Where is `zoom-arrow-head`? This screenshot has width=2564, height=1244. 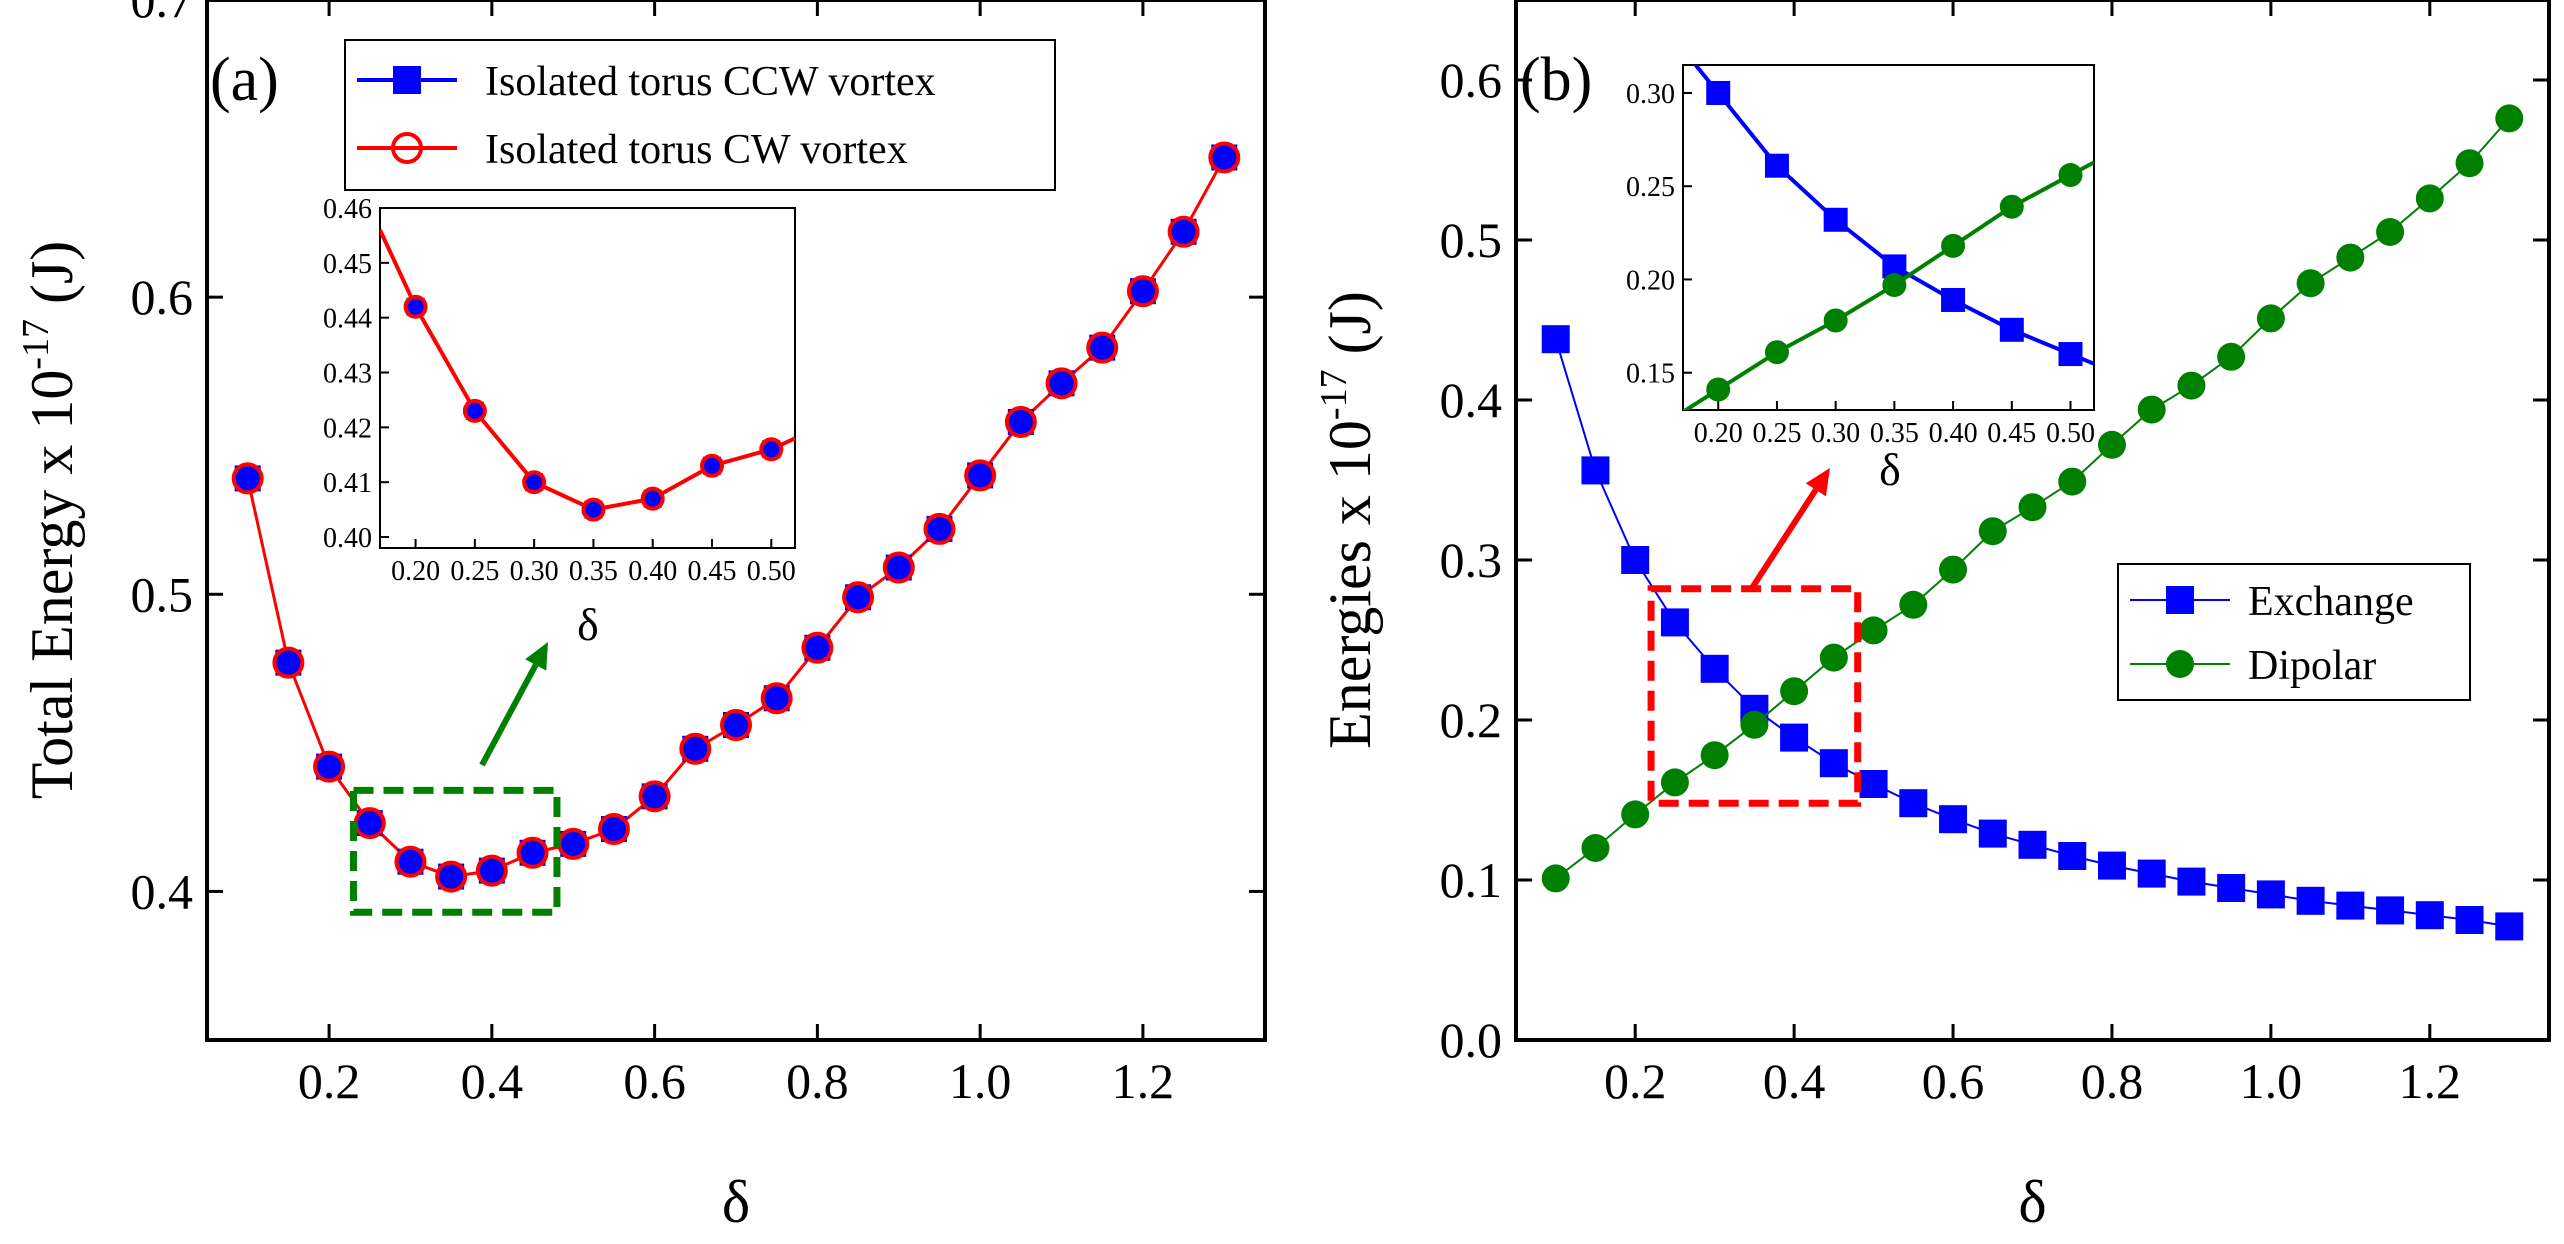 zoom-arrow-head is located at coordinates (1817, 482).